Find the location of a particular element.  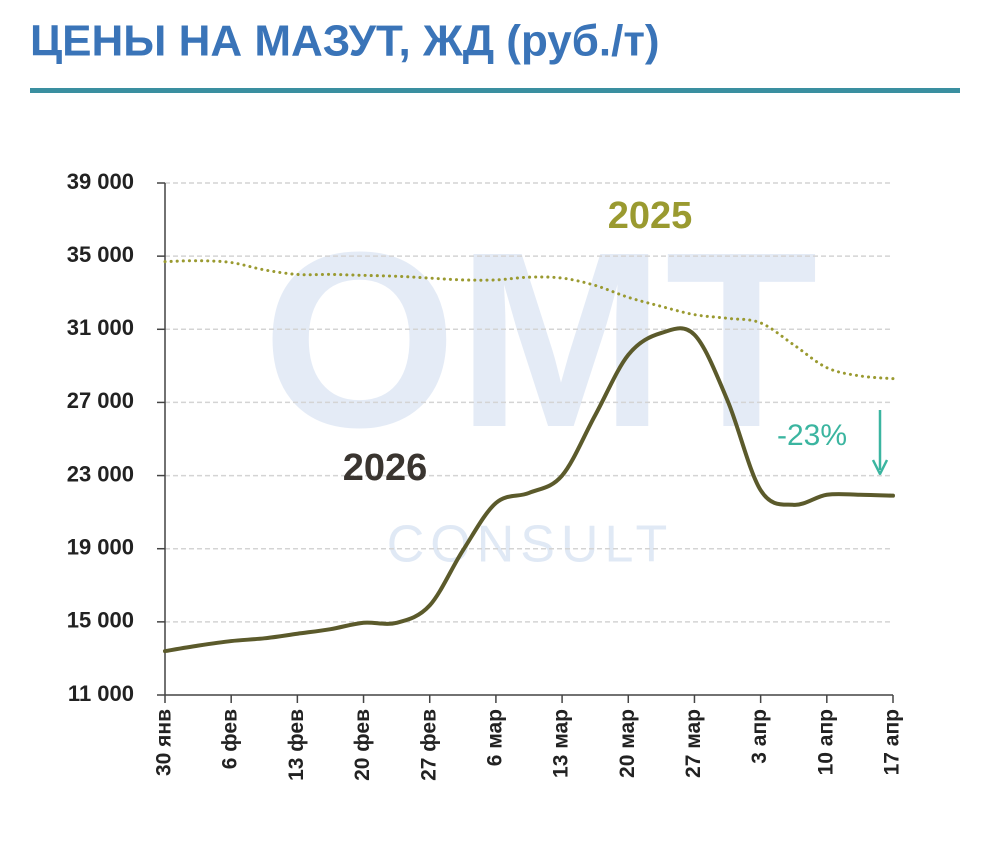

annotation: -23% is located at coordinates (812, 435).